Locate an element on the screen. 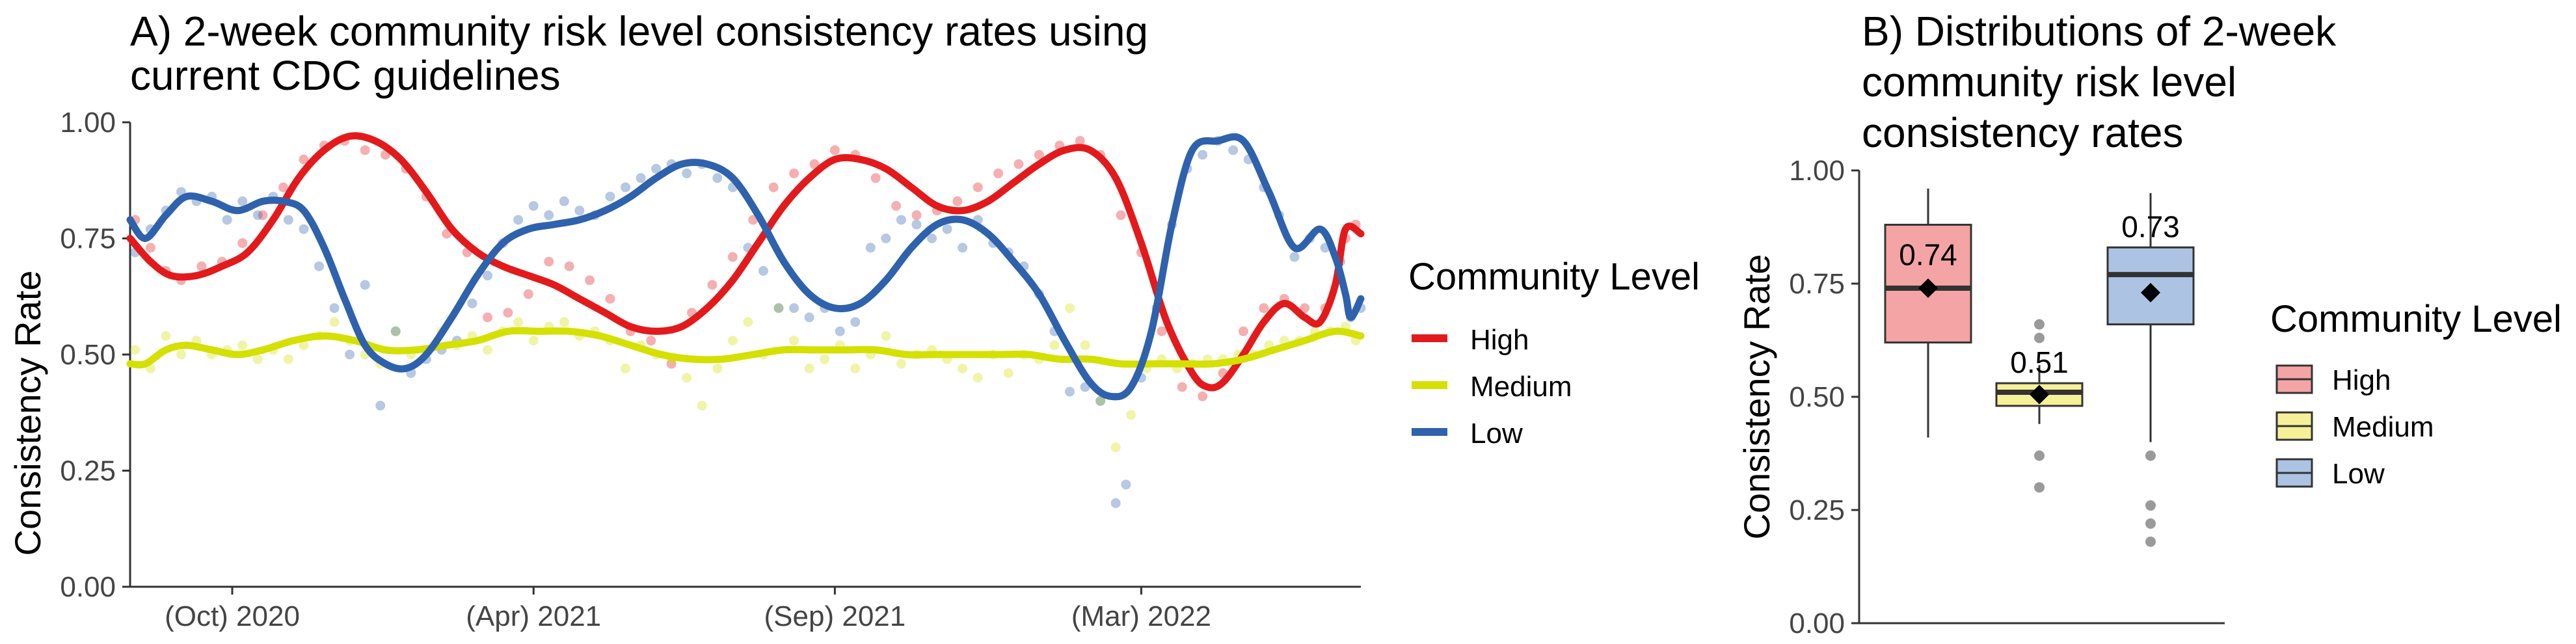  panel-a-y-tick-label: 0.75 is located at coordinates (88, 239).